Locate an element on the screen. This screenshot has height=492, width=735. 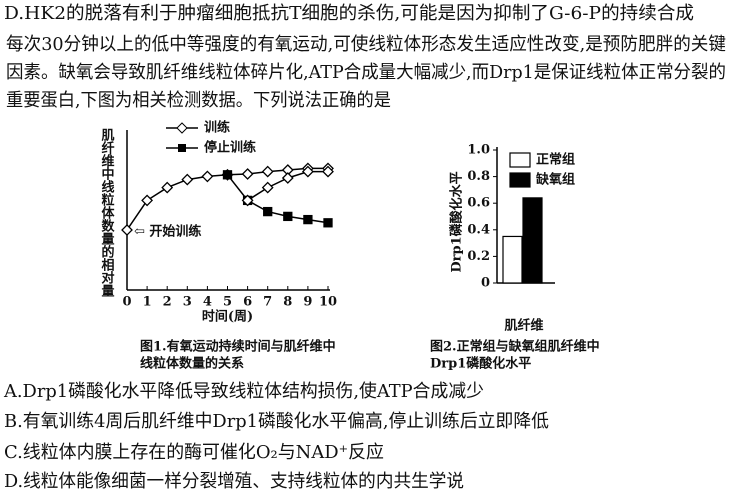
x-tick-label: 5 is located at coordinates (227, 302).